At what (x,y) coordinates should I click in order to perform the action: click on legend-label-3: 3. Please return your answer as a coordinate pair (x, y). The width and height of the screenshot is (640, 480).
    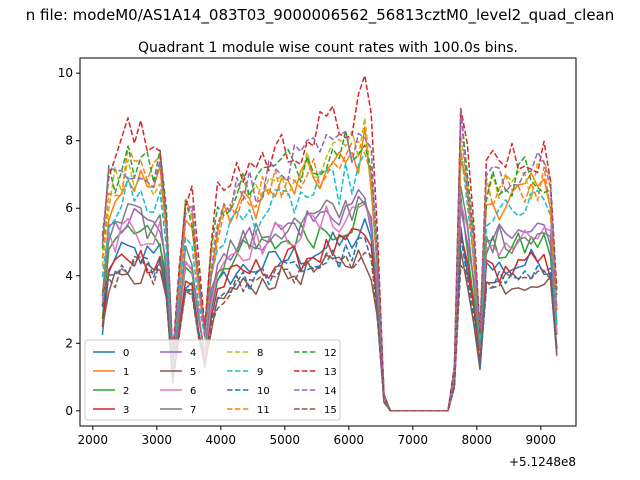
    Looking at the image, I should click on (126, 410).